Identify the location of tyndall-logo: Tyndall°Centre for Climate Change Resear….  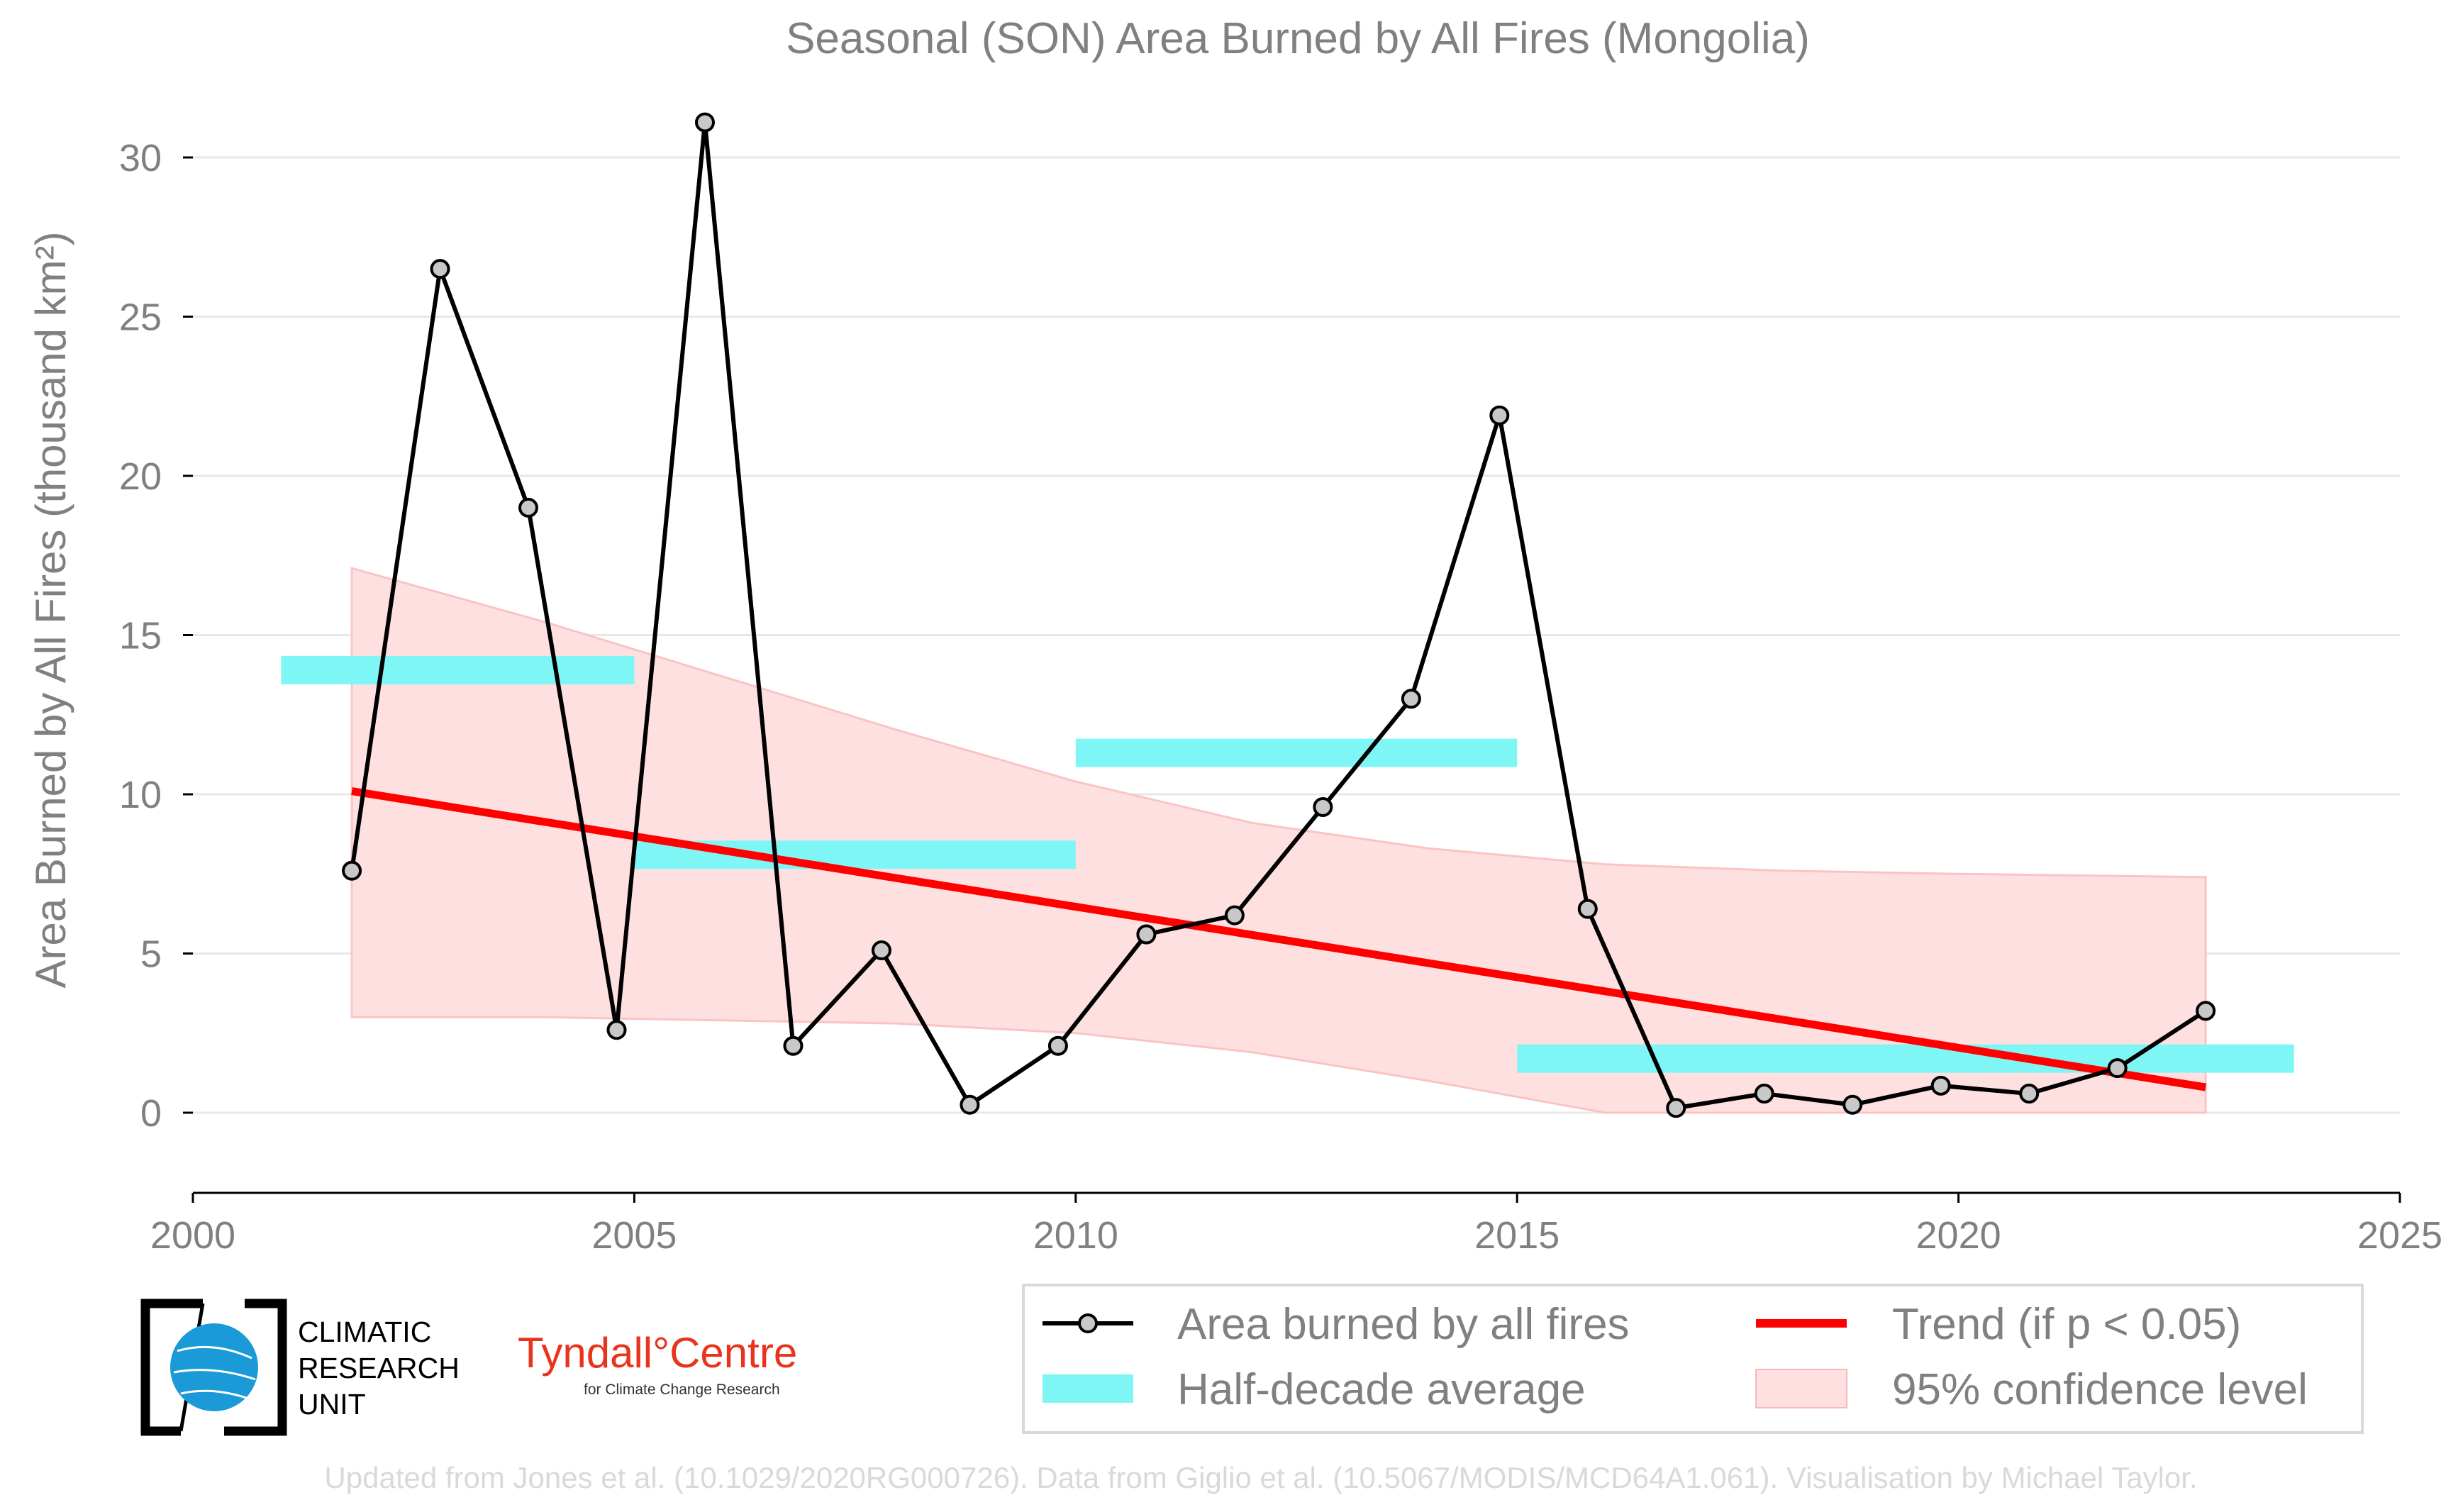
(658, 1363).